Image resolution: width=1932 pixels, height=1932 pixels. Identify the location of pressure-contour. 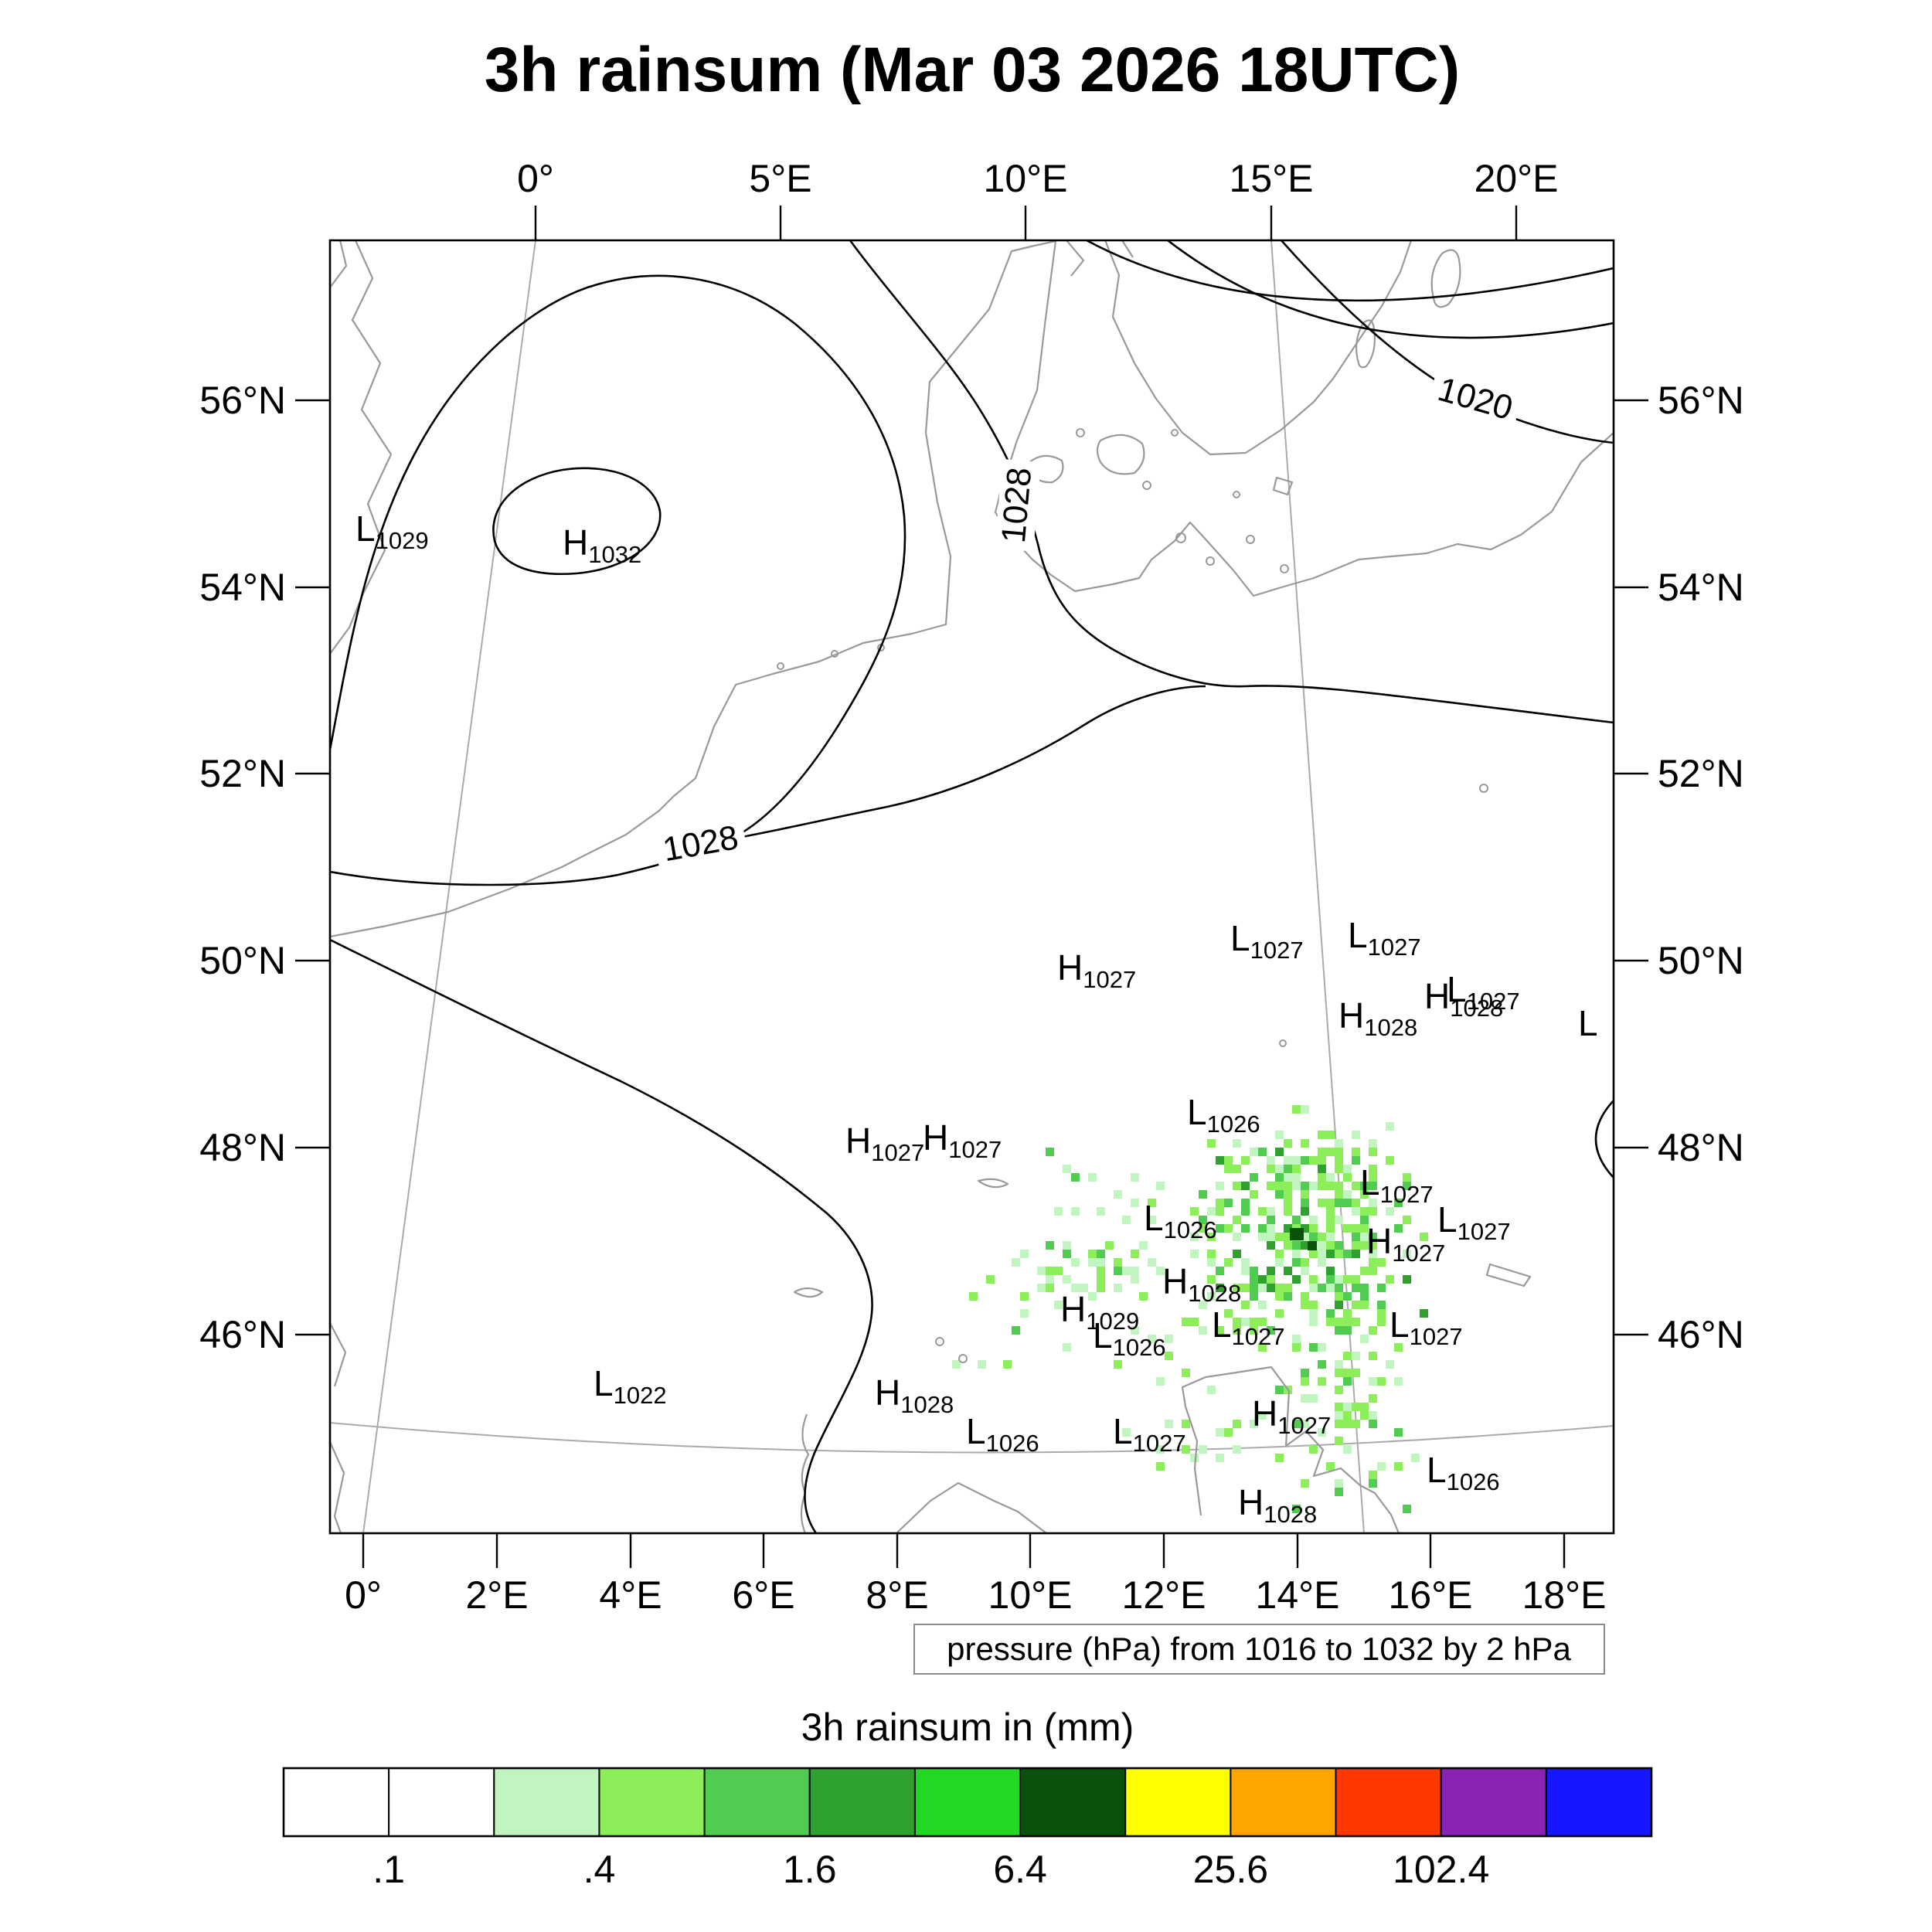
(1350, 271).